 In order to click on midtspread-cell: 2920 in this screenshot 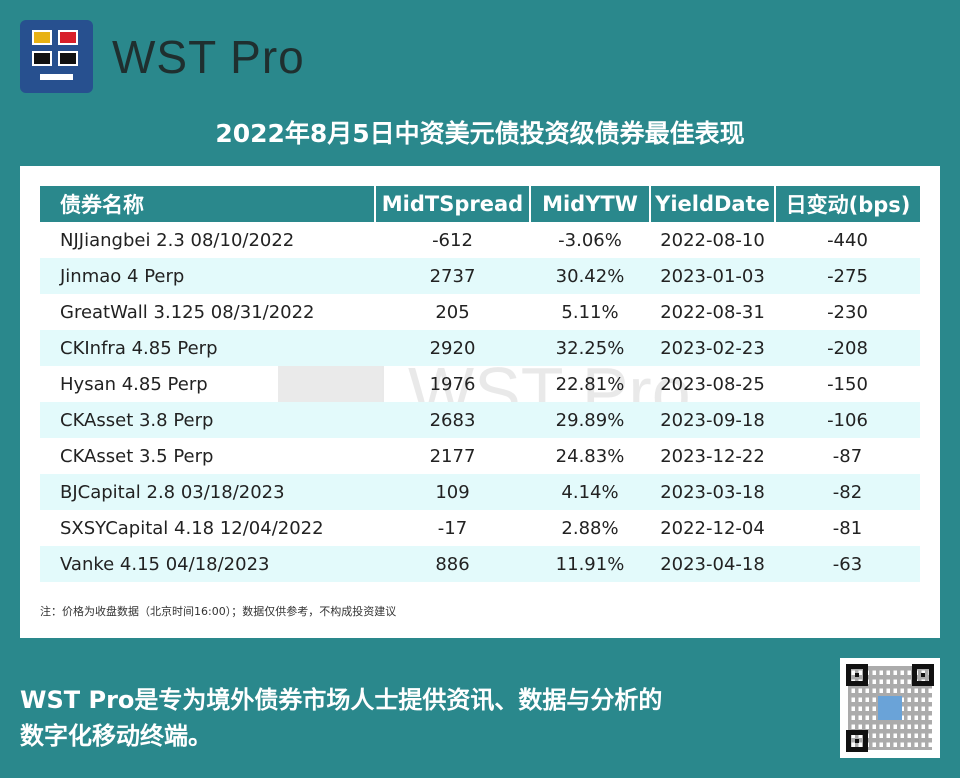, I will do `click(452, 348)`.